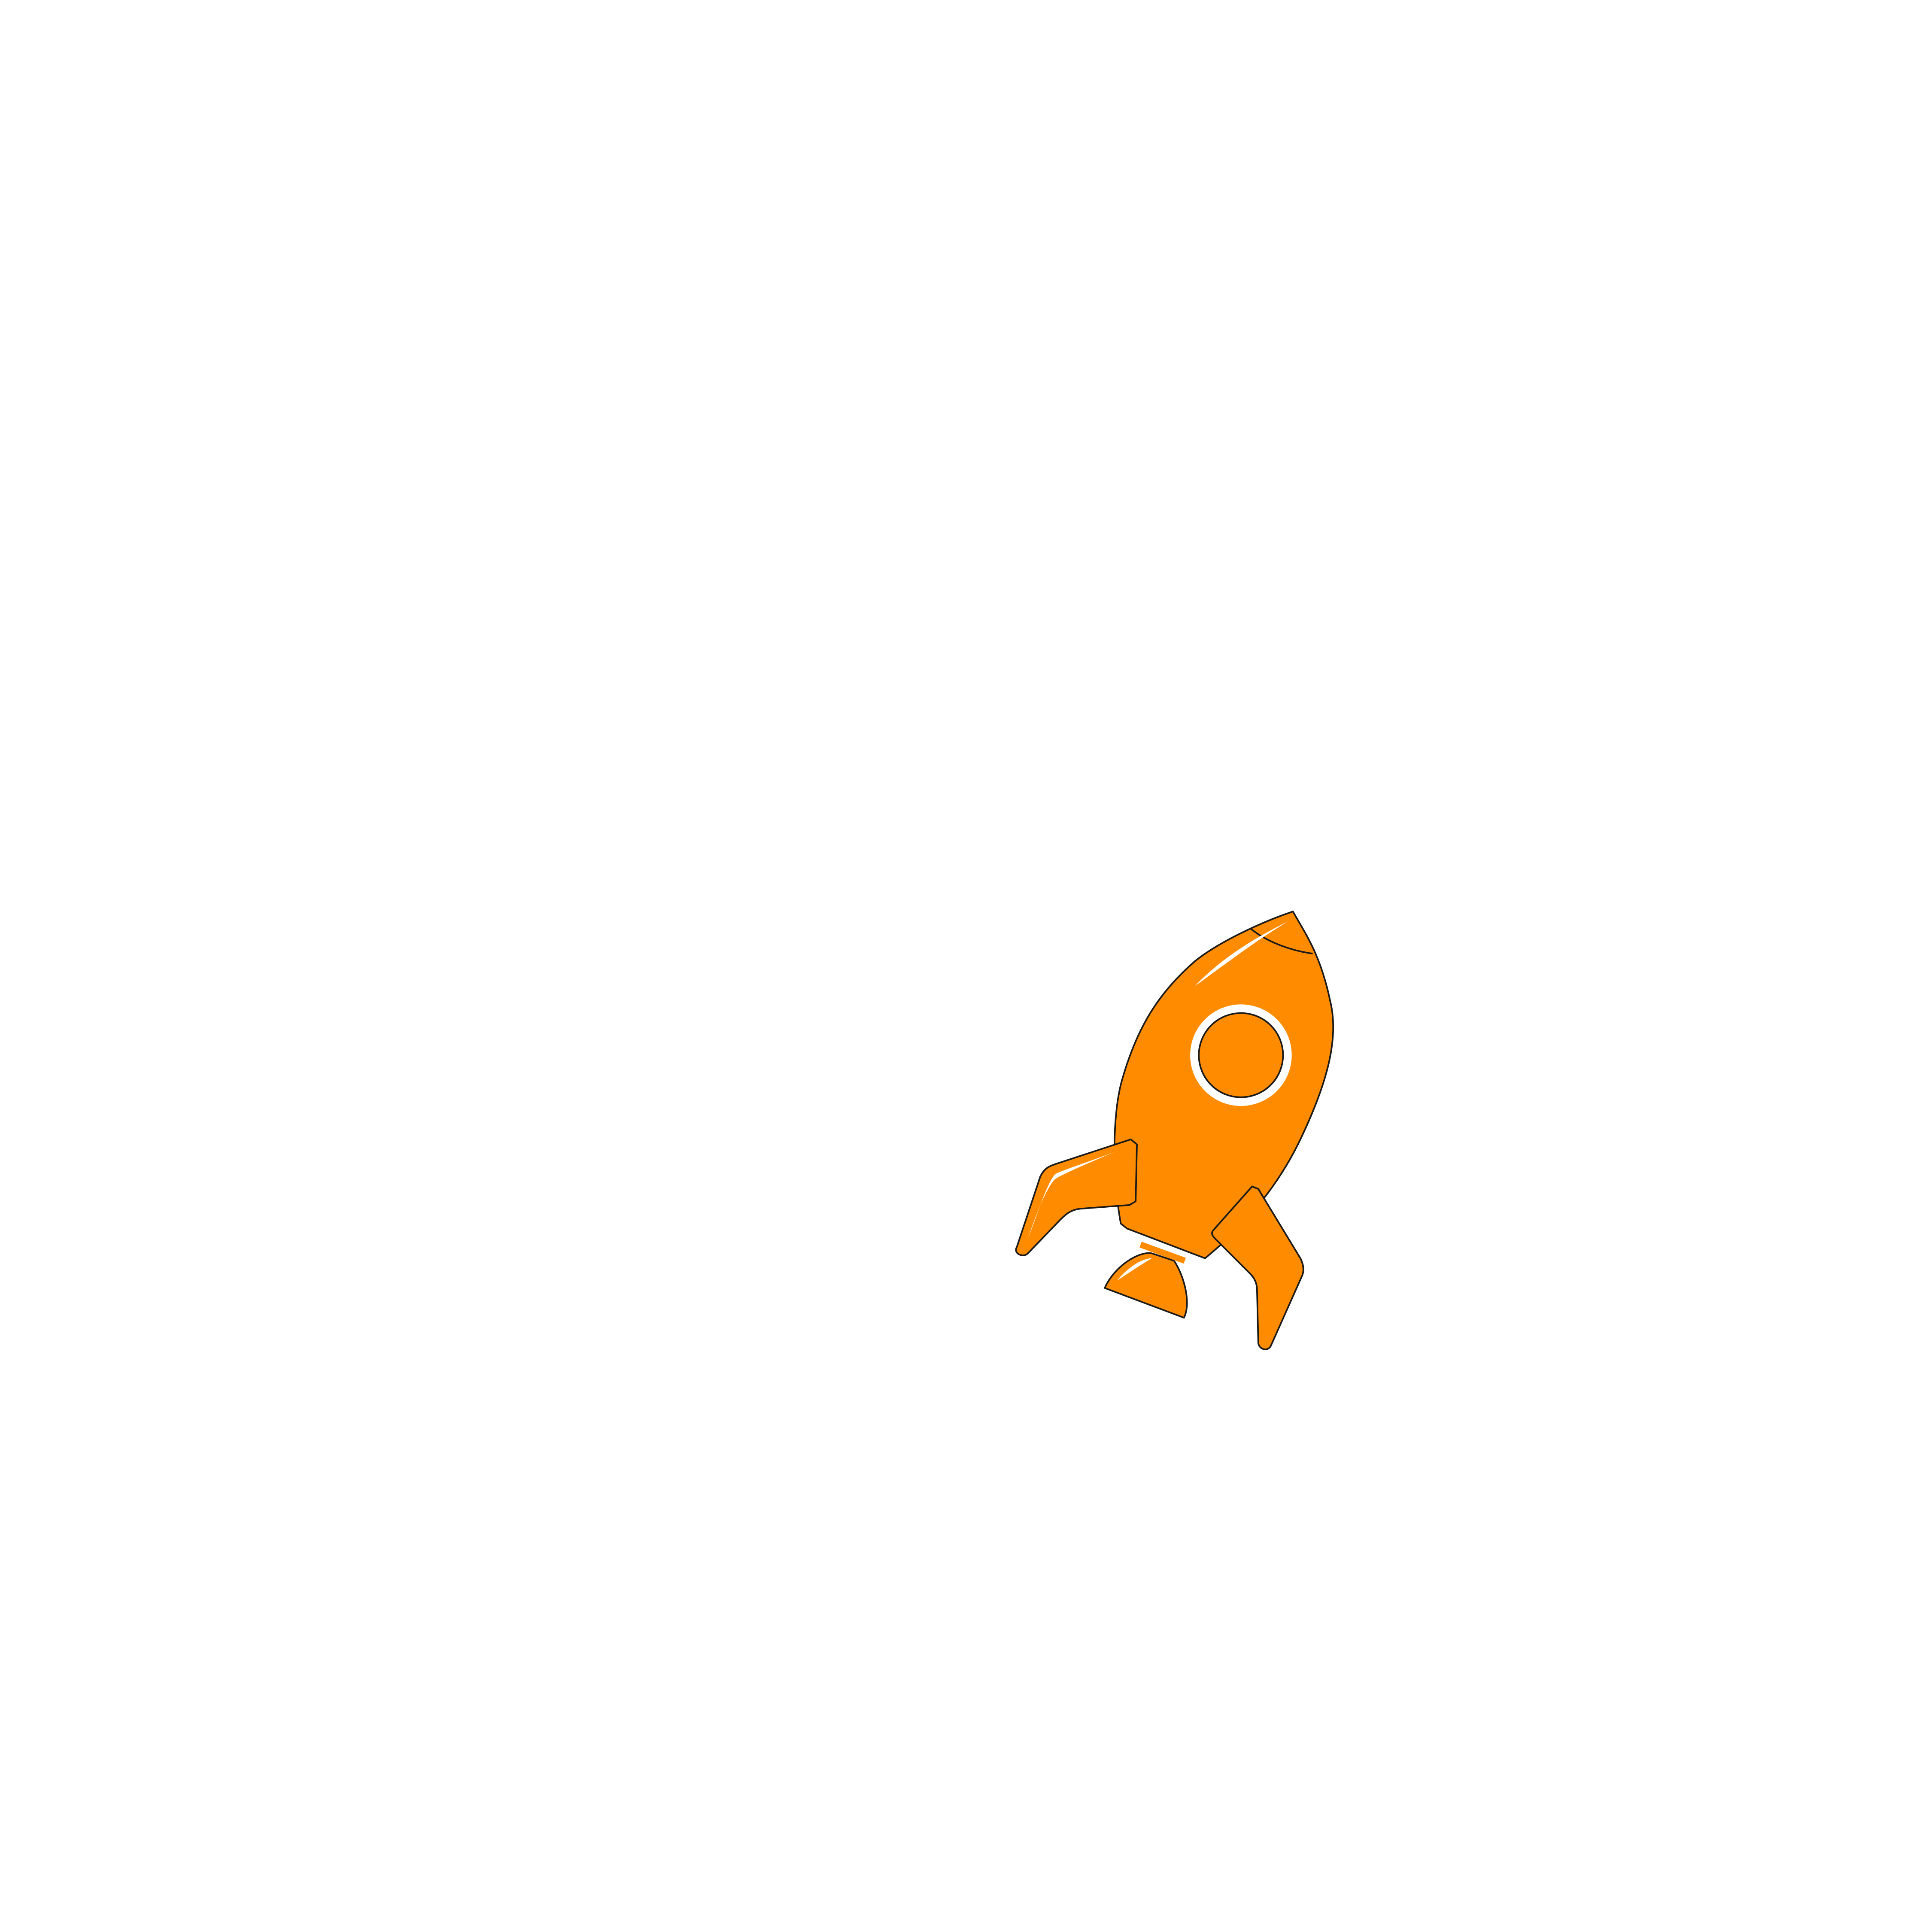 This screenshot has height=1932, width=1932. What do you see at coordinates (1076, 1197) in the screenshot?
I see `rocket-left-fin` at bounding box center [1076, 1197].